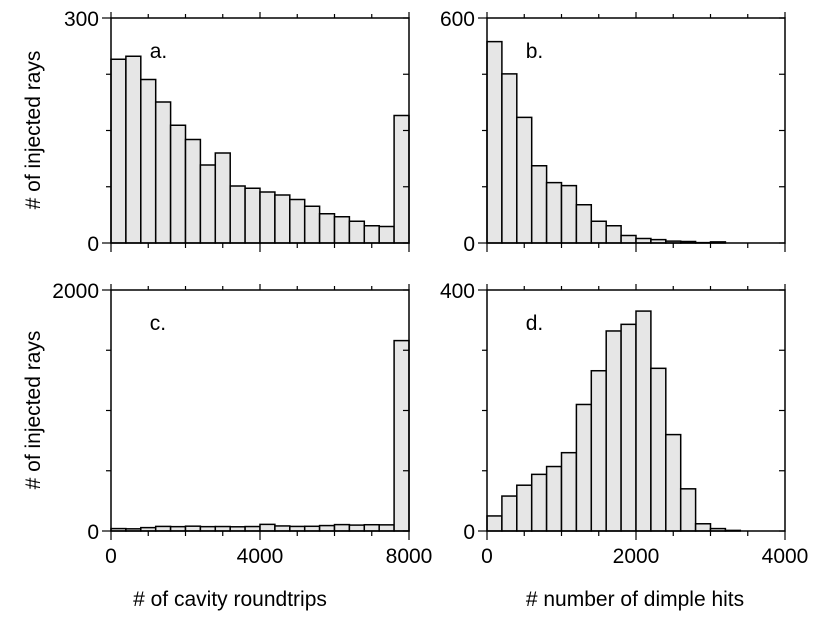 The width and height of the screenshot is (819, 619). Describe the element at coordinates (159, 51) in the screenshot. I see `panel-label: a.` at that location.